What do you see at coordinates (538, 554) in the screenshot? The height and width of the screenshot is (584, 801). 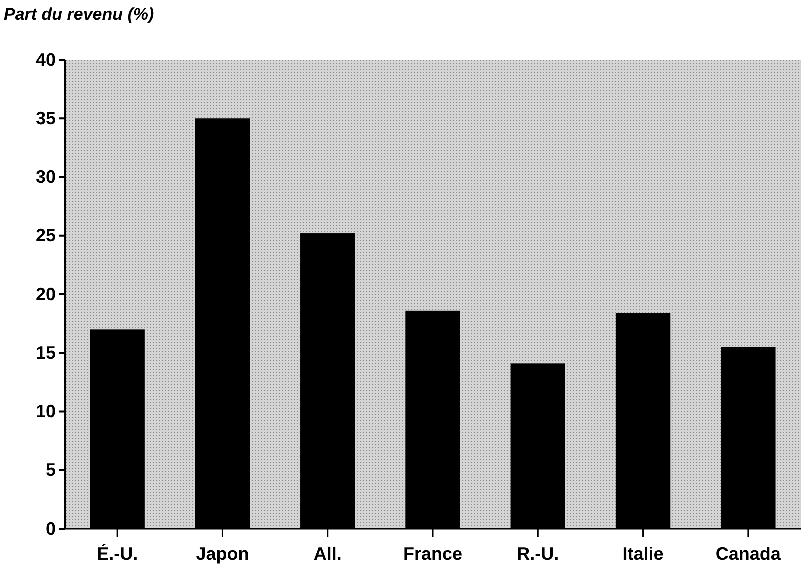 I see `x-tick-label: R.-U.` at bounding box center [538, 554].